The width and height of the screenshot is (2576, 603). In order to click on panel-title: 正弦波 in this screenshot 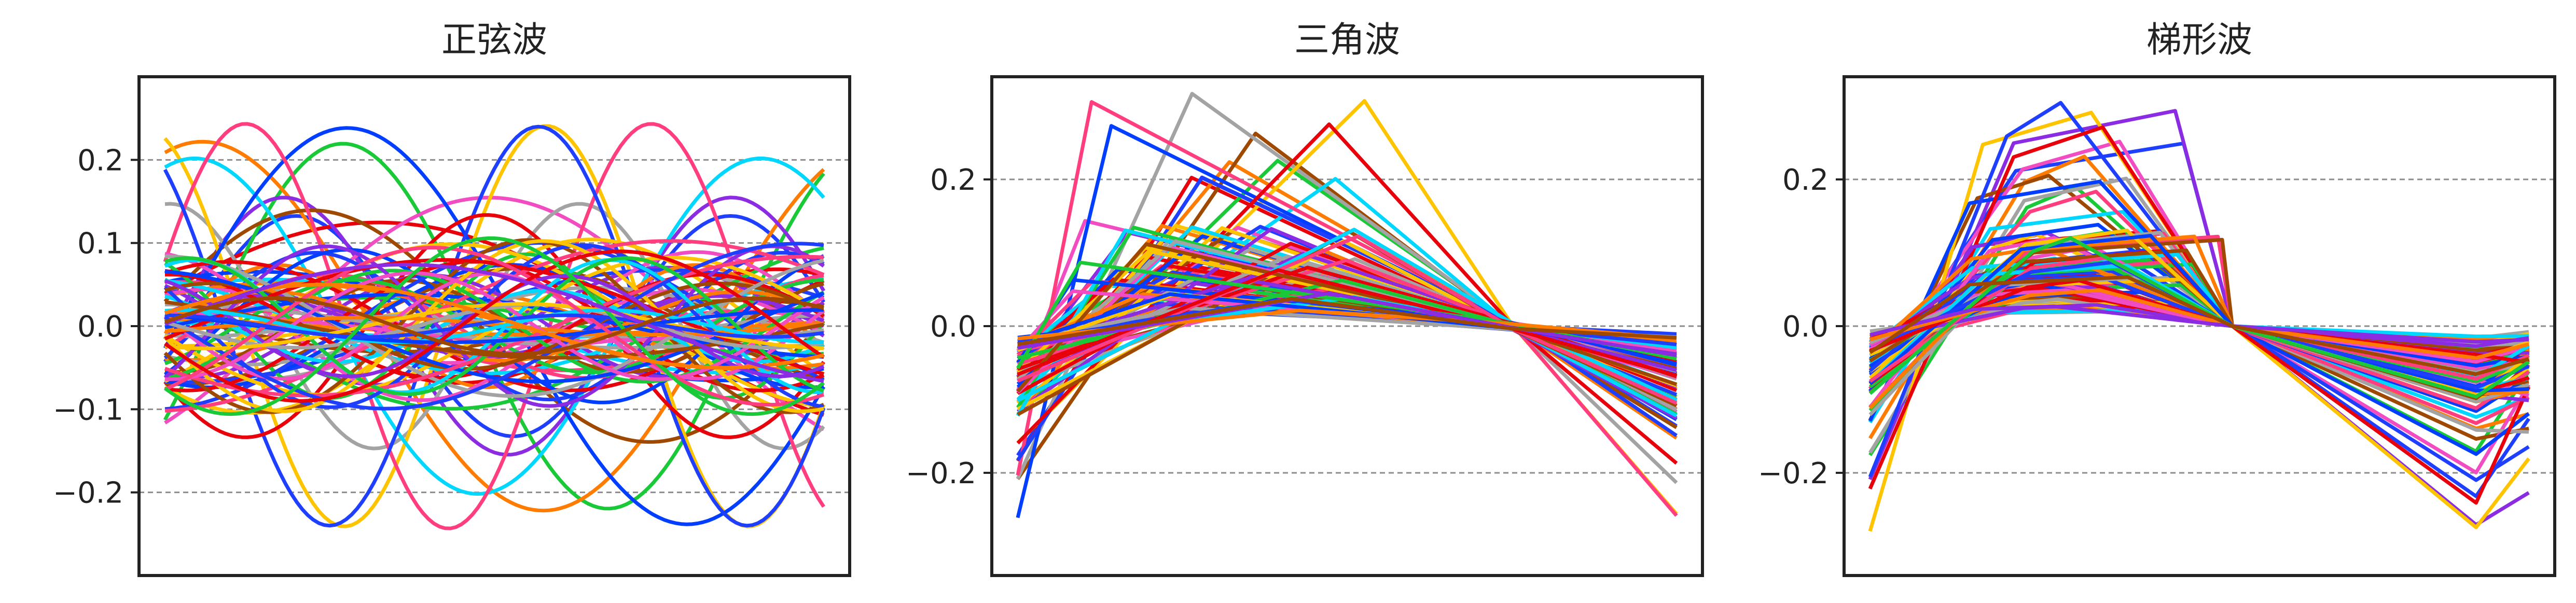, I will do `click(494, 40)`.